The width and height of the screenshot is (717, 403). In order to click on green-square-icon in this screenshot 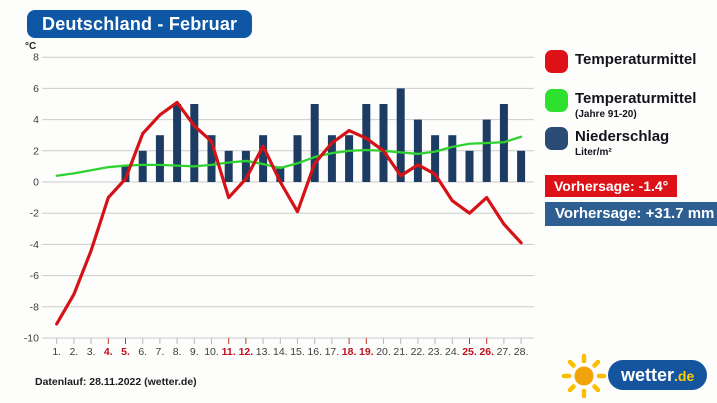, I will do `click(556, 100)`.